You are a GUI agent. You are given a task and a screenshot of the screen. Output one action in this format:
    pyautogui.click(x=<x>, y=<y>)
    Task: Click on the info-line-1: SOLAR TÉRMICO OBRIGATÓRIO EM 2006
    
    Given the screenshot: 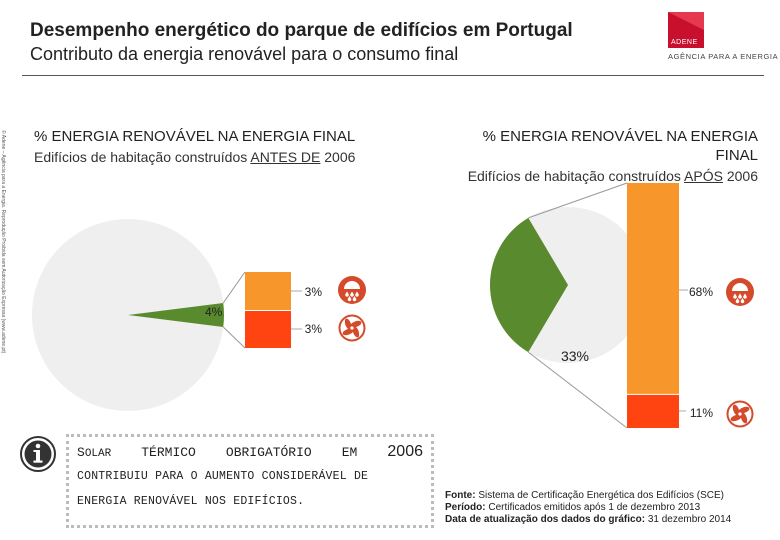 What is the action you would take?
    pyautogui.click(x=250, y=452)
    